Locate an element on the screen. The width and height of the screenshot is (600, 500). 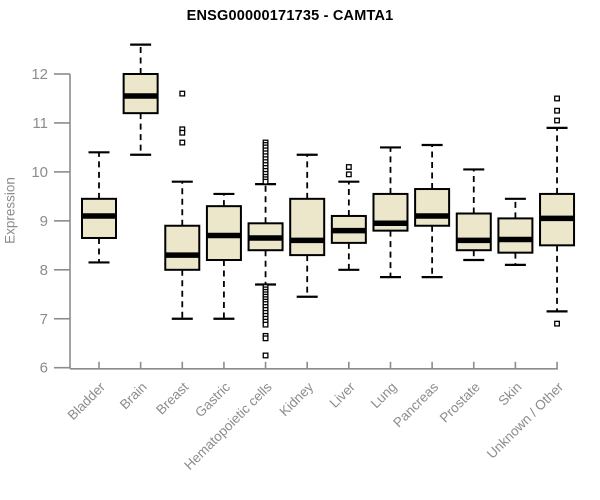
y-tick-label: 6 is located at coordinates (44, 368).